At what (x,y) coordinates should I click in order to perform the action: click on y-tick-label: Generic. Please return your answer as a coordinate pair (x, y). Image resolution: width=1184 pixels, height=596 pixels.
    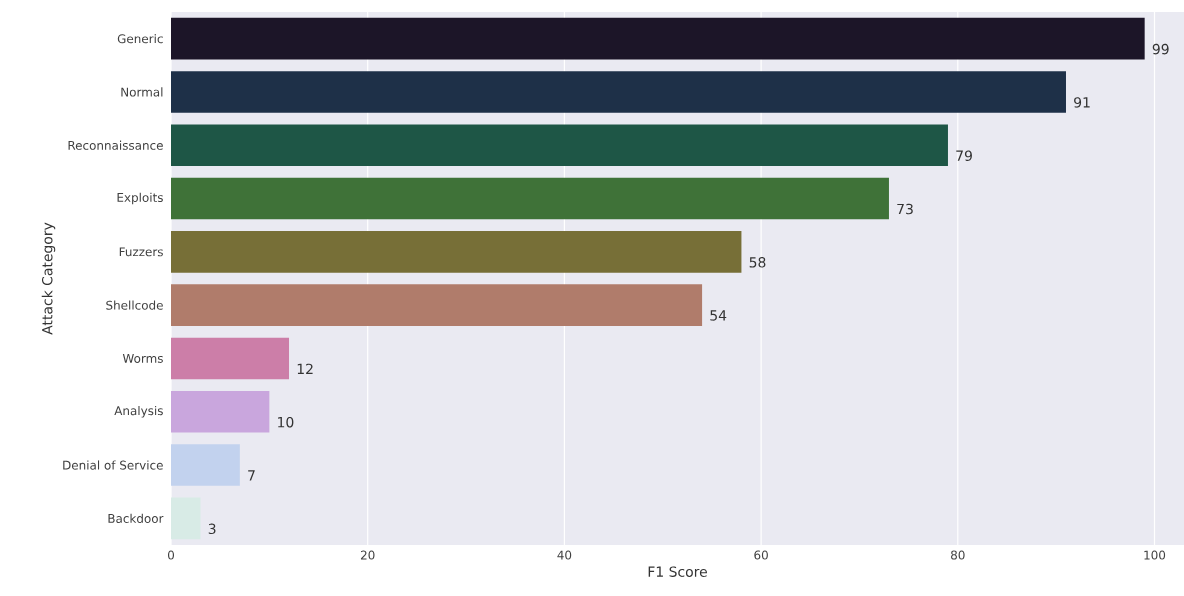
    Looking at the image, I should click on (140, 39).